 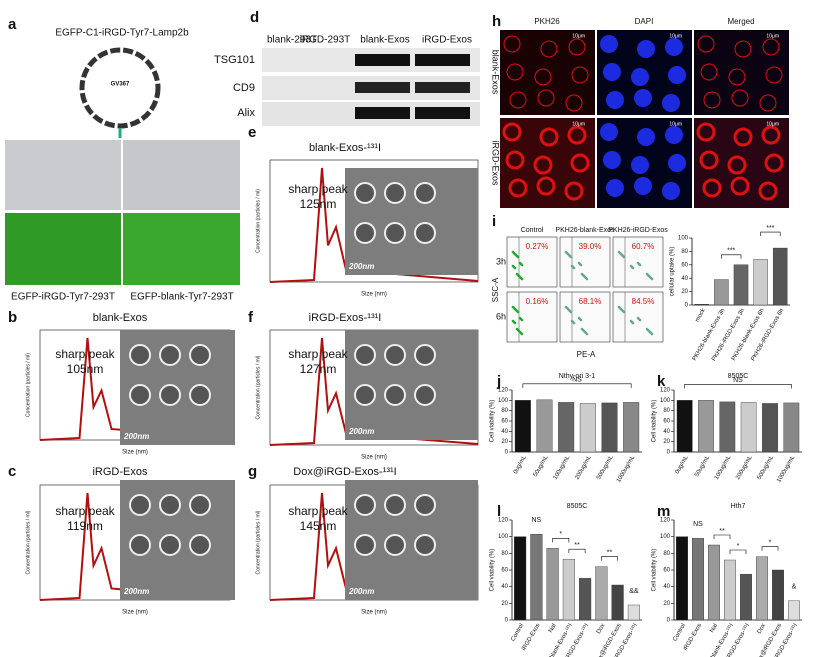 I want to click on label: blank-293T, so click(x=292, y=40).